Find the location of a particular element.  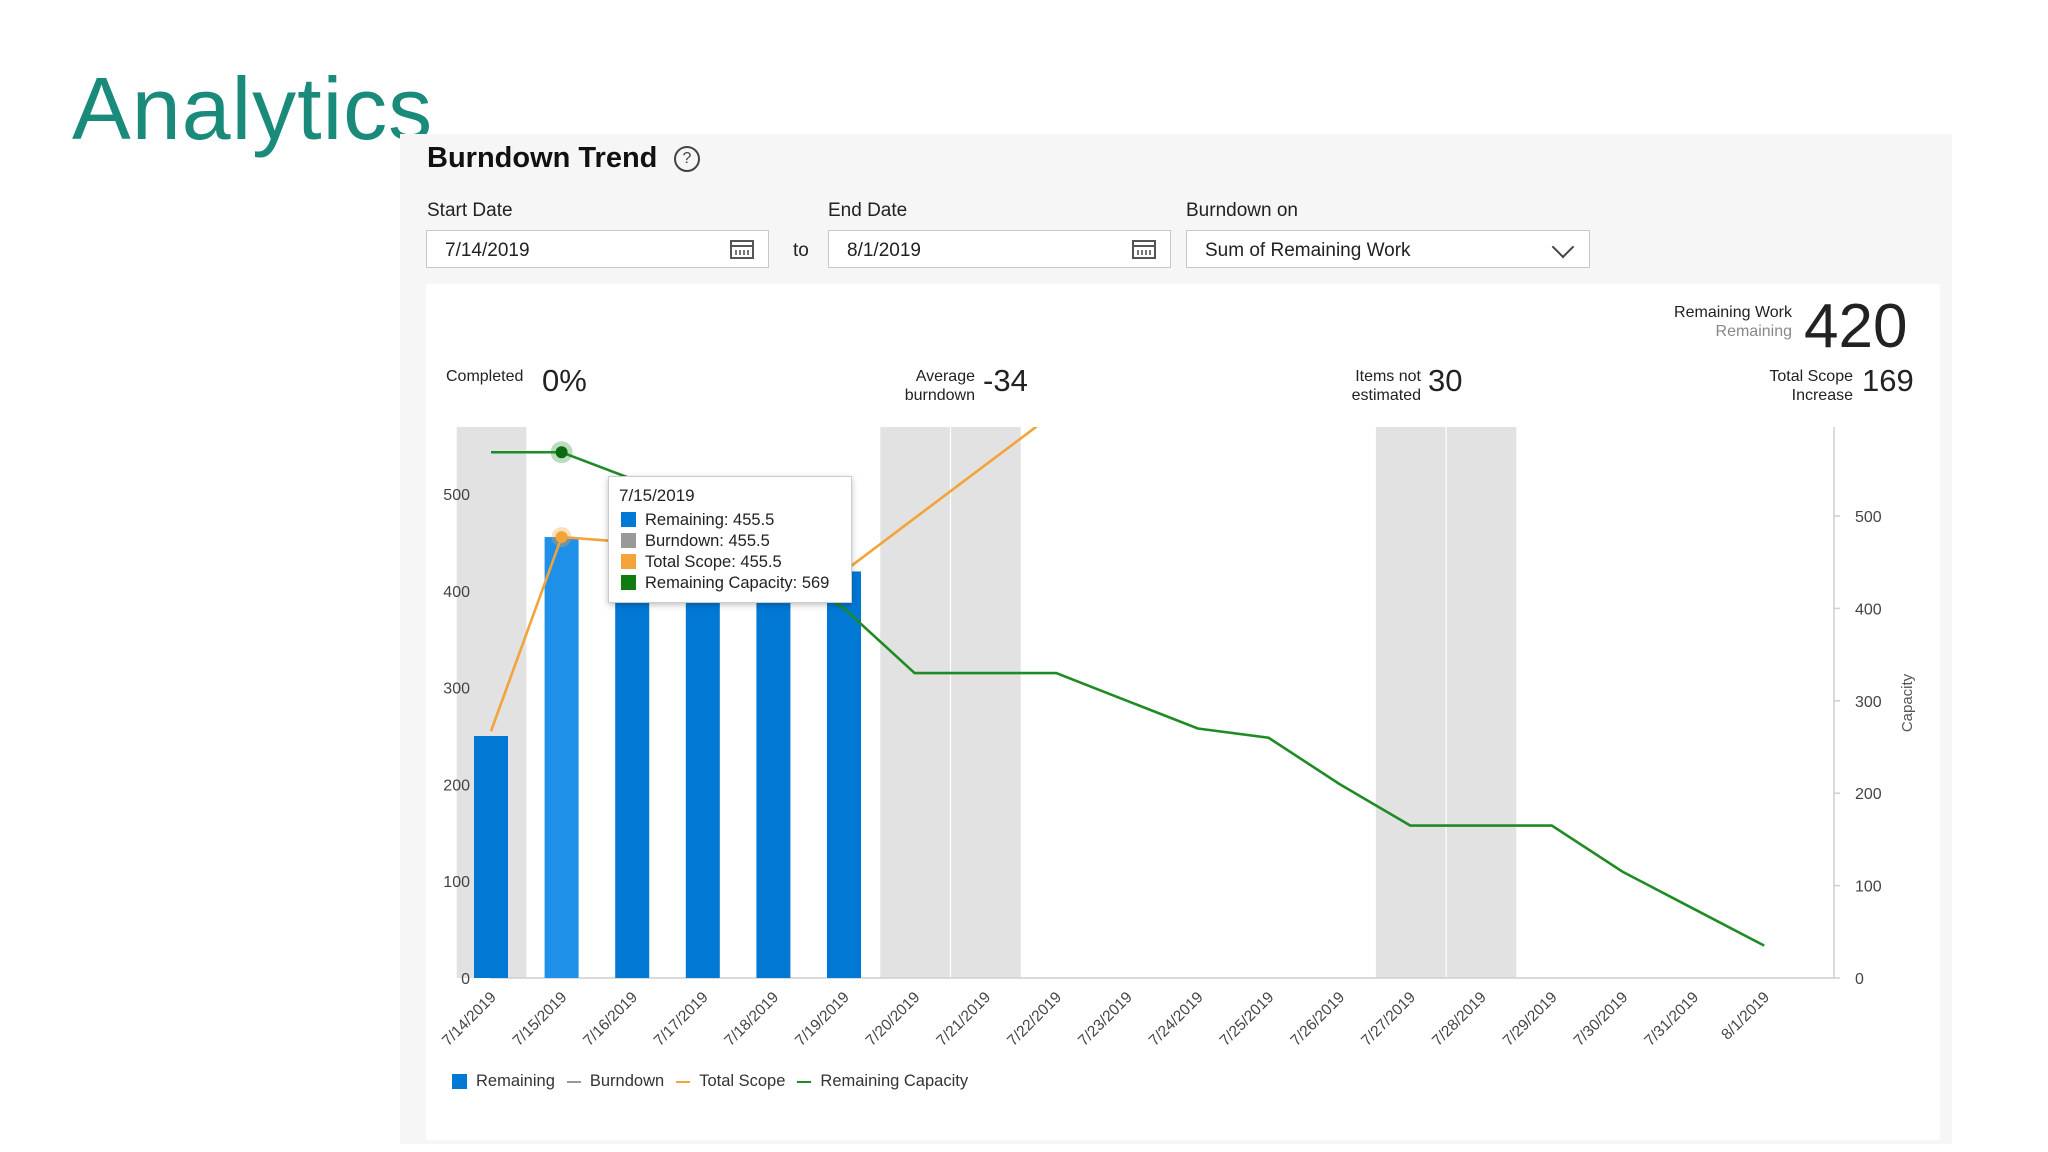

legend-item-burndown: Burndown is located at coordinates (615, 1081).